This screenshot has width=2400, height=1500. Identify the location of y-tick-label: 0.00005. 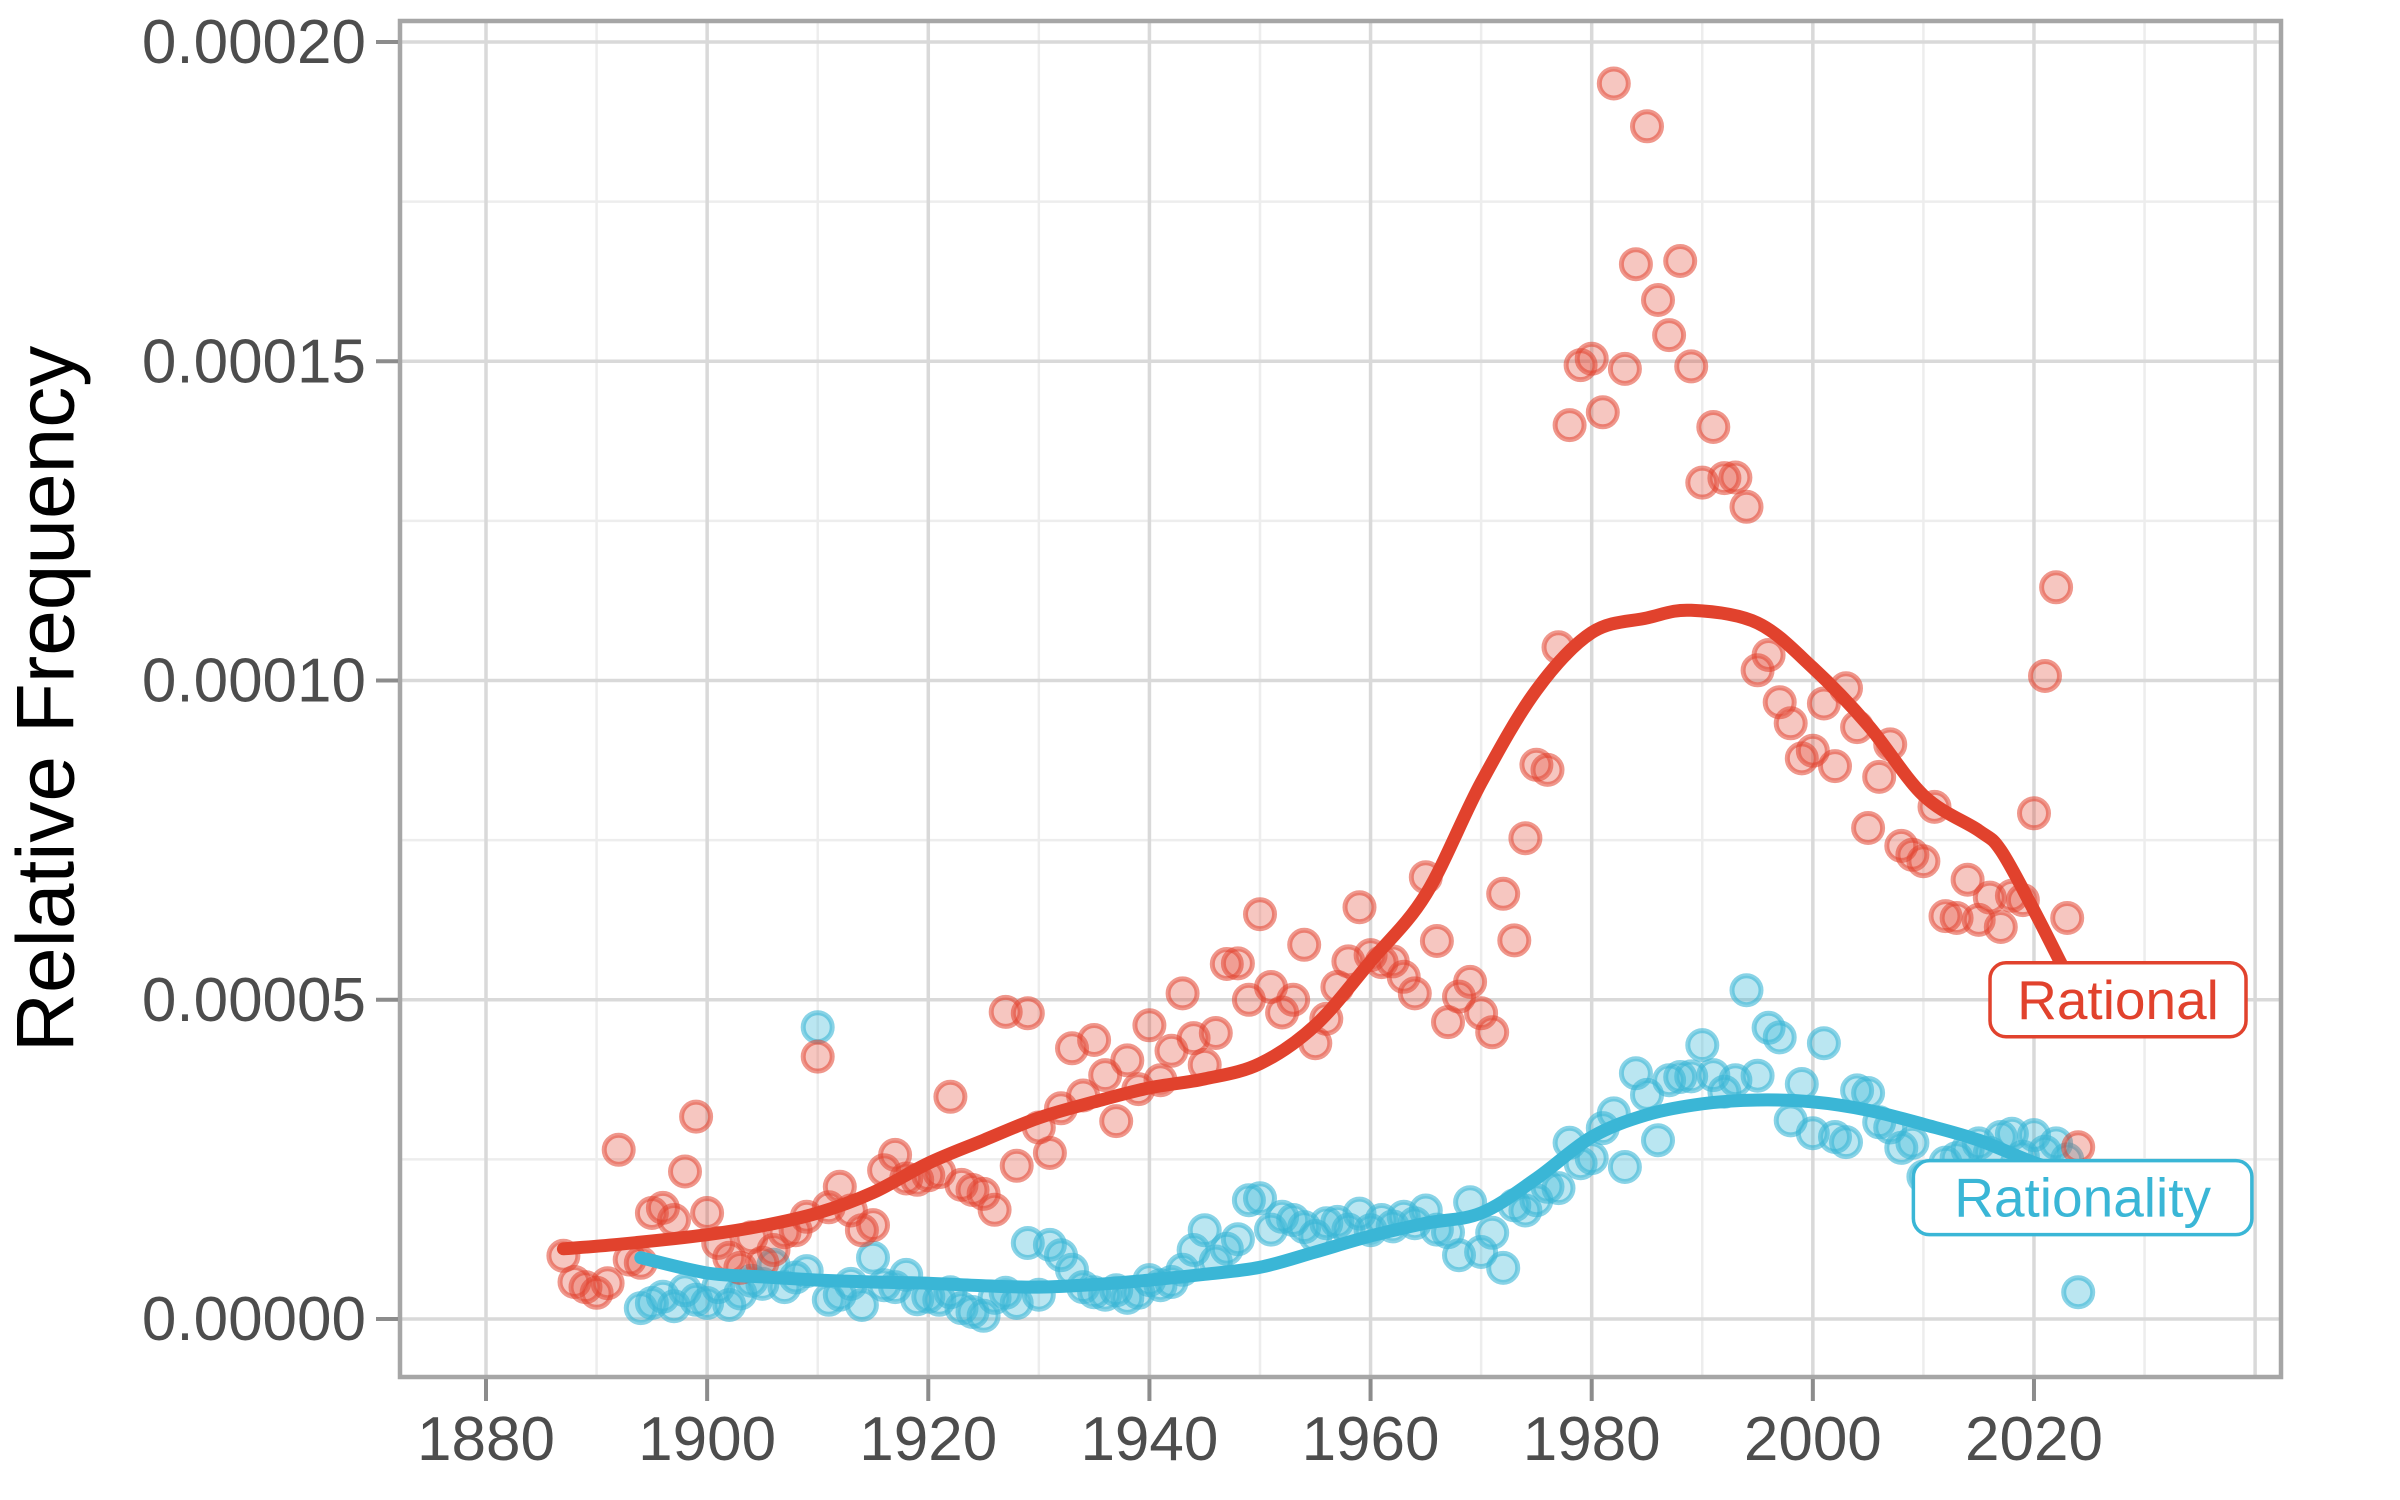
(254, 1000).